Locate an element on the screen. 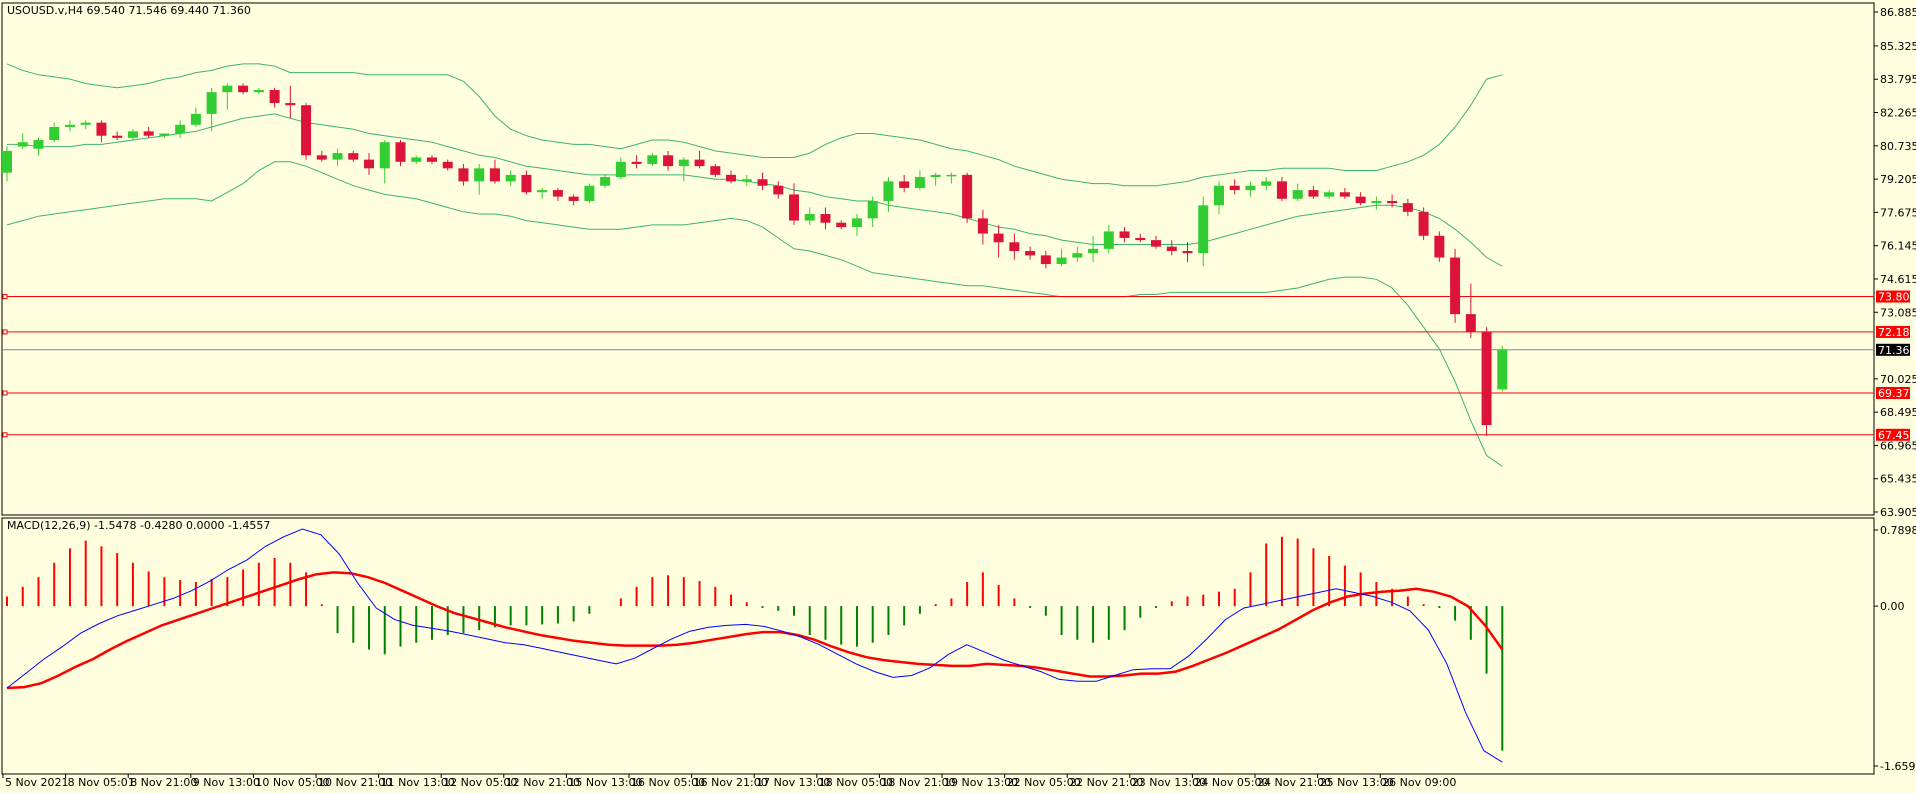 The width and height of the screenshot is (1916, 793). time-tick-label: 15 Nov 13:00 is located at coordinates (605, 782).